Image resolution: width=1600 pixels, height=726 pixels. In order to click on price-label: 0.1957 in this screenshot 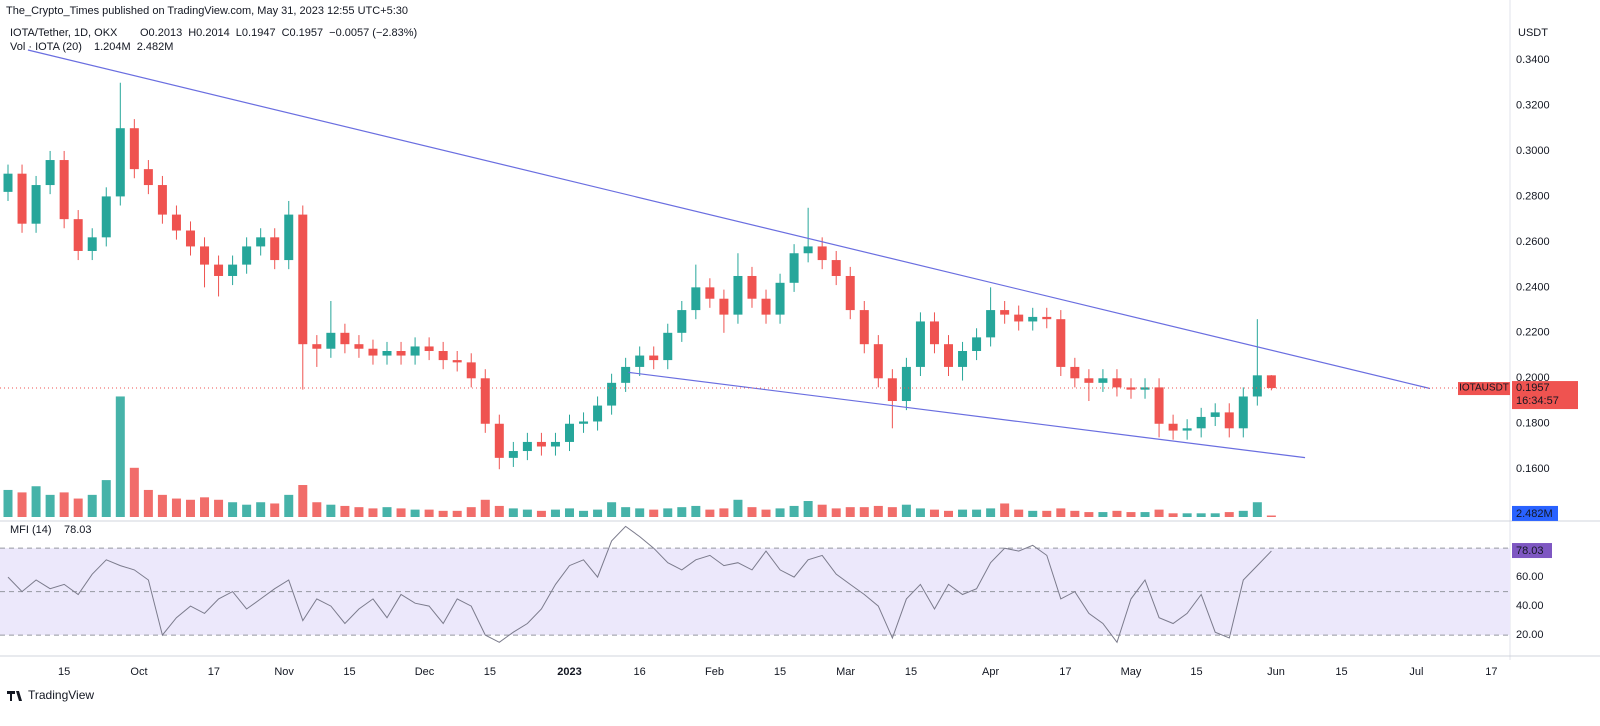, I will do `click(1533, 388)`.